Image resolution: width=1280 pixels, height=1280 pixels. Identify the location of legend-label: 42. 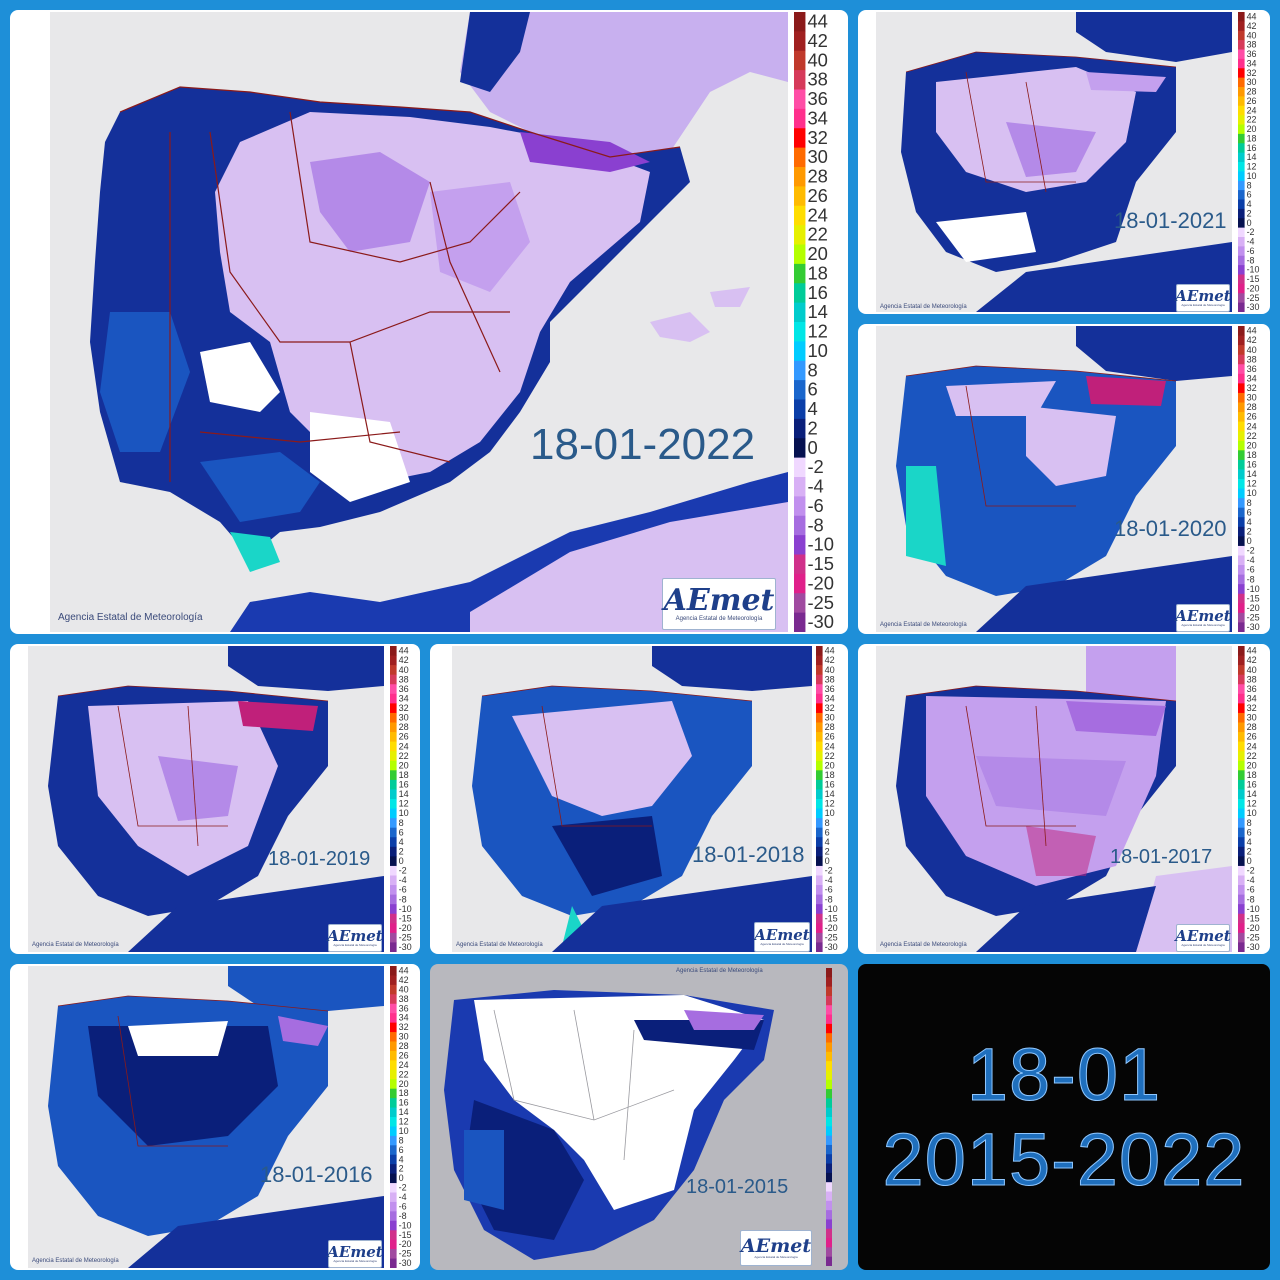
(830, 660).